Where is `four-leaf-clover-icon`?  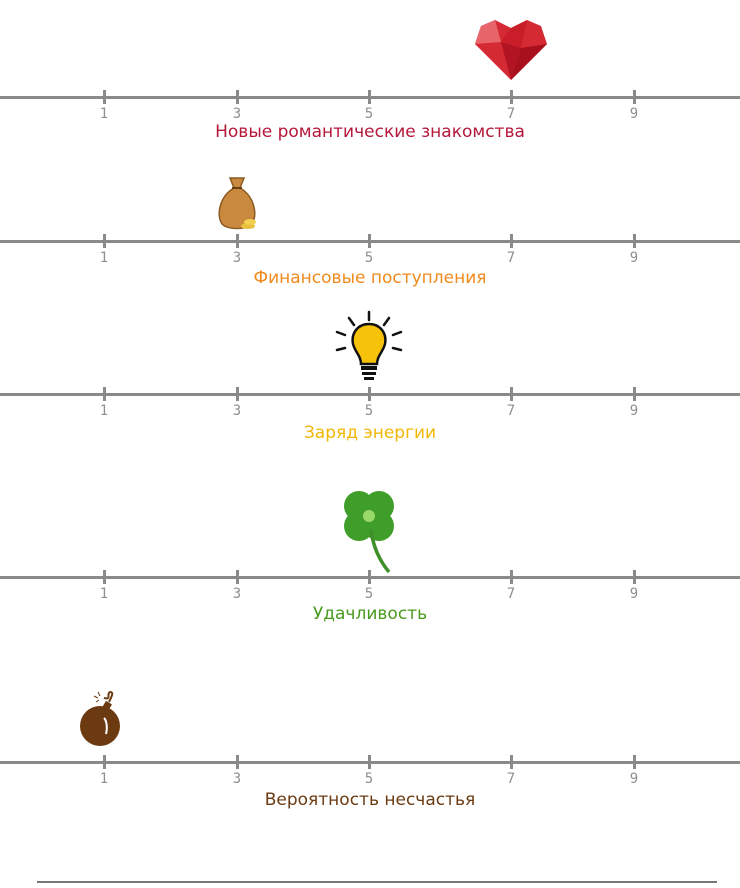 four-leaf-clover-icon is located at coordinates (369, 533).